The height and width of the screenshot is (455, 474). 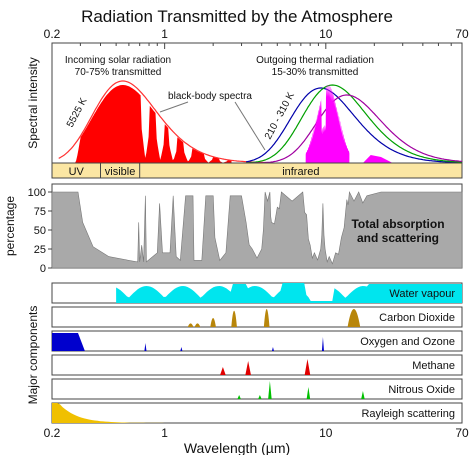 I want to click on y-tick-label: 75, so click(x=40, y=212).